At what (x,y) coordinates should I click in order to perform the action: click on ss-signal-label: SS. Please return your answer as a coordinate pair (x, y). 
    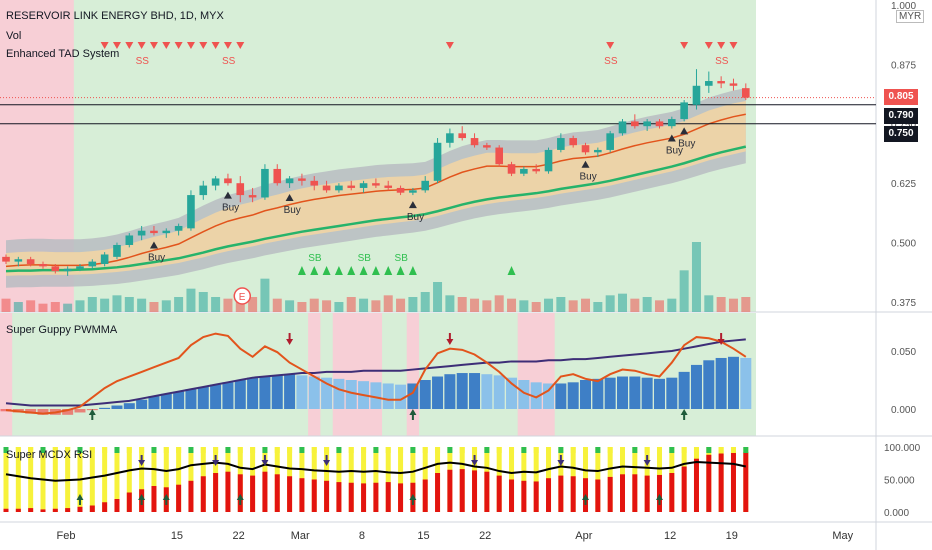
    Looking at the image, I should click on (143, 61).